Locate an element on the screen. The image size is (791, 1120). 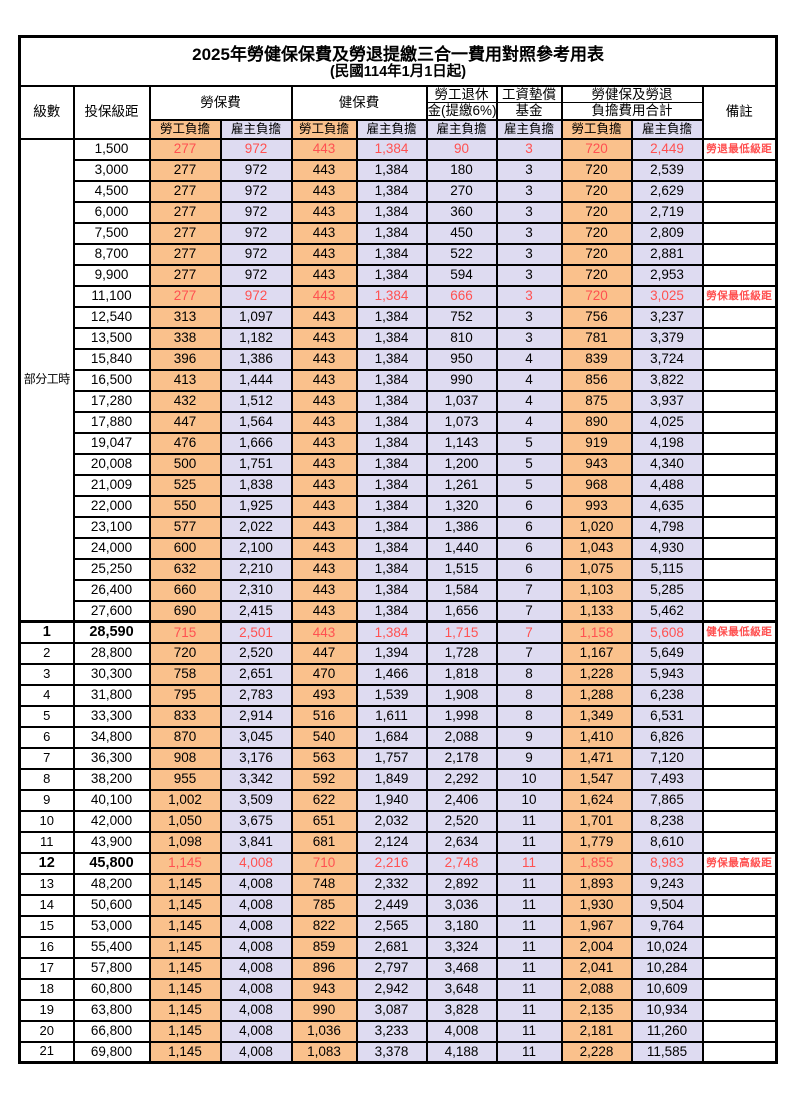
cell-li_er: 2,100 is located at coordinates (256, 548).